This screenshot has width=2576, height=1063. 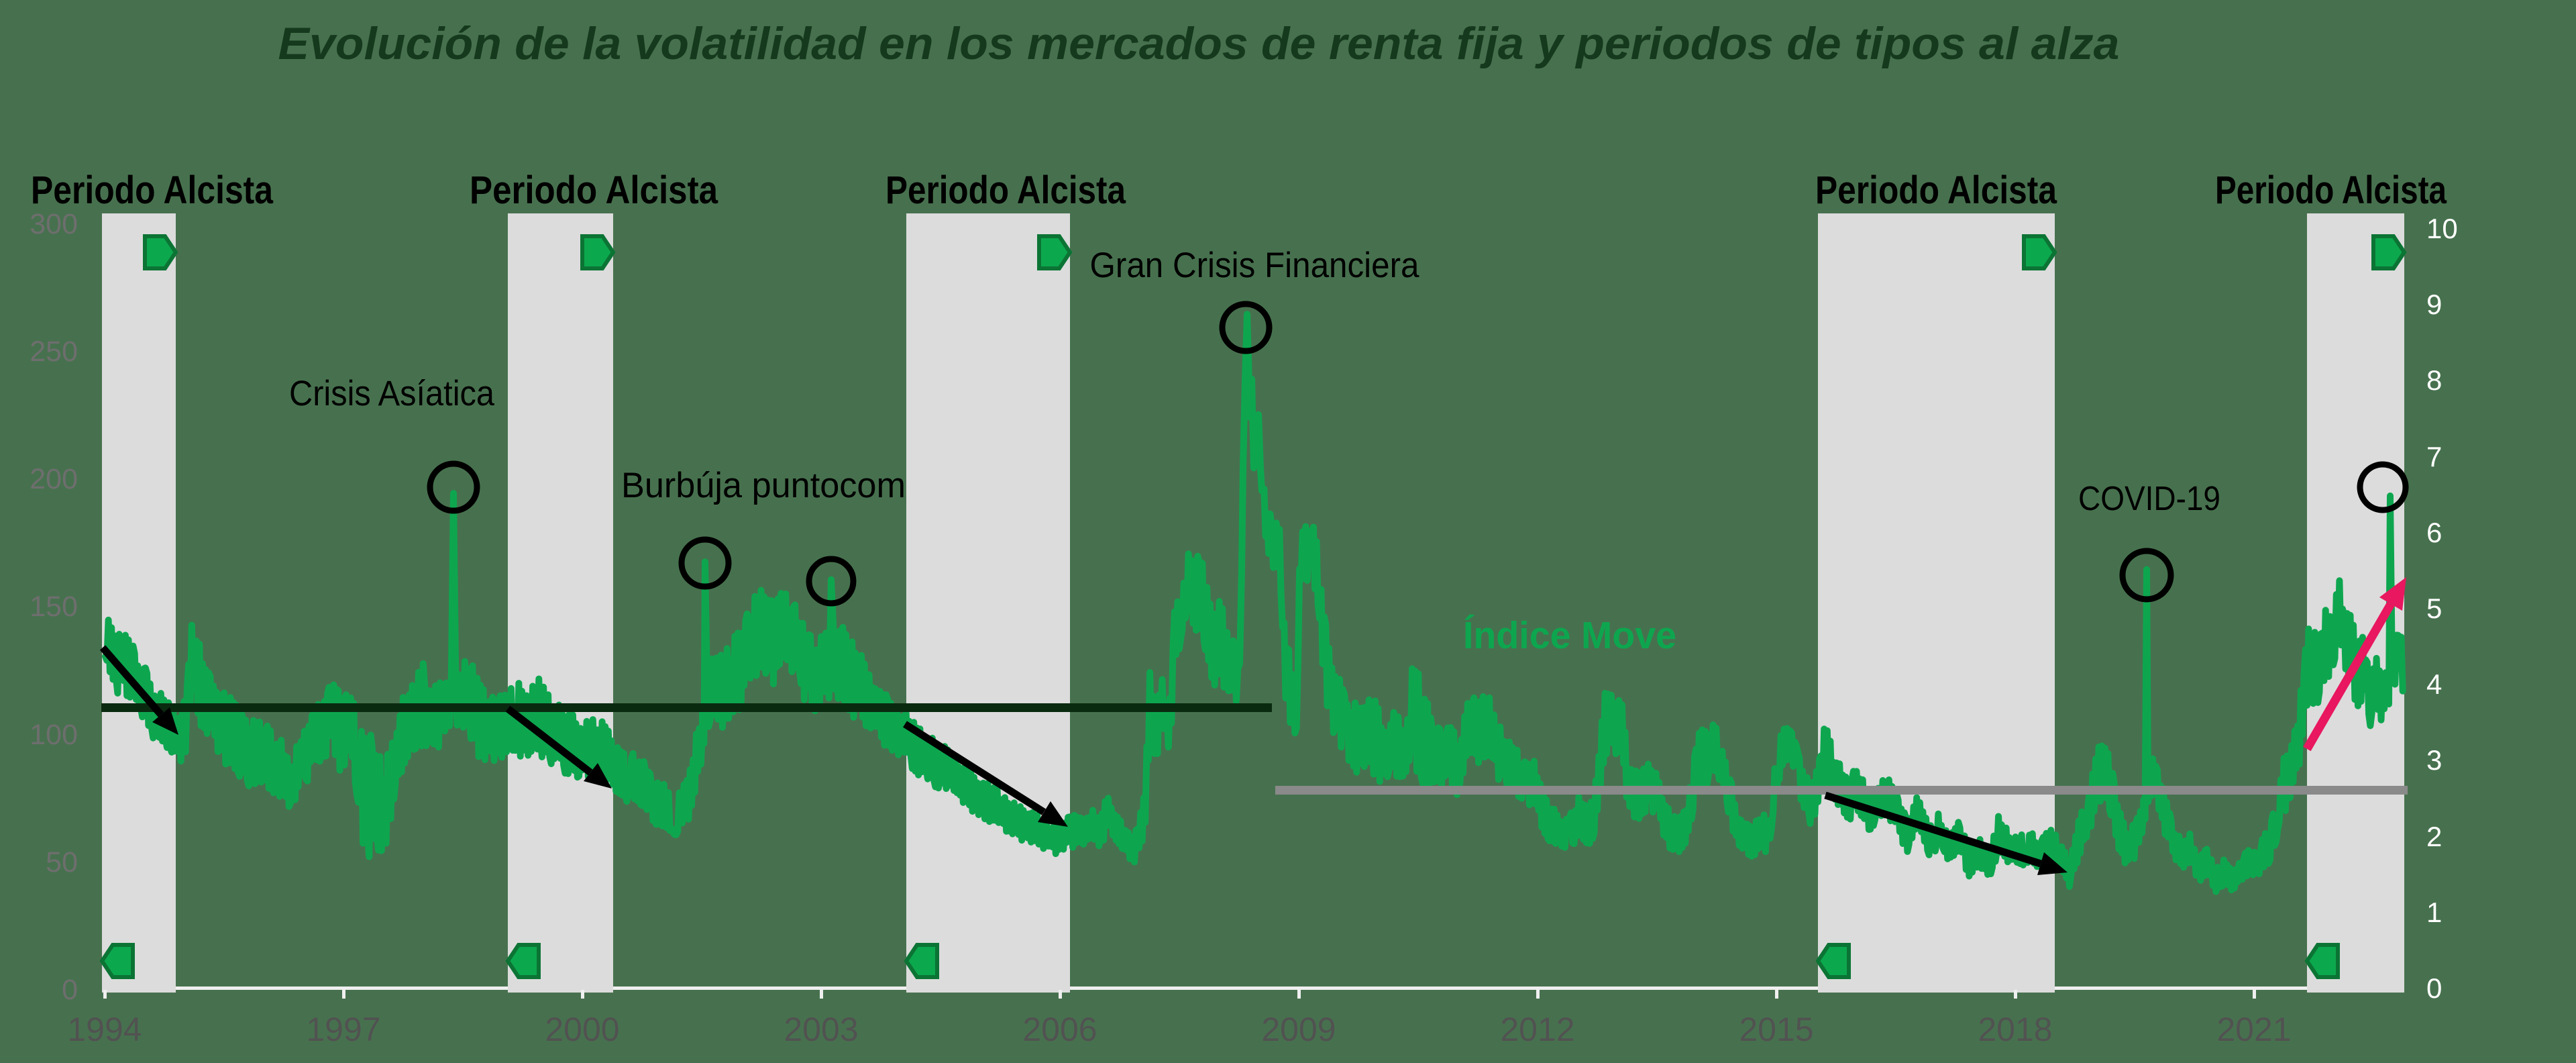 I want to click on svg-text: 3, so click(x=2434, y=760).